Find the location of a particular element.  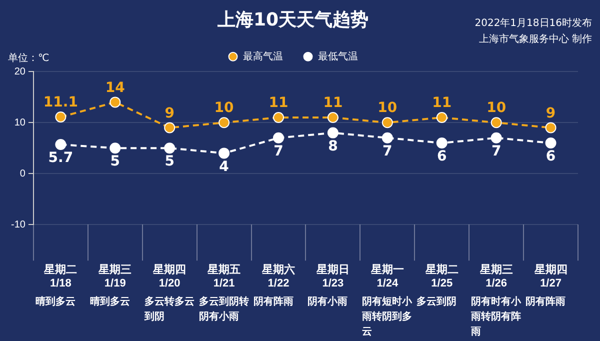

y-axis-title: 单位：℃ is located at coordinates (29, 58).